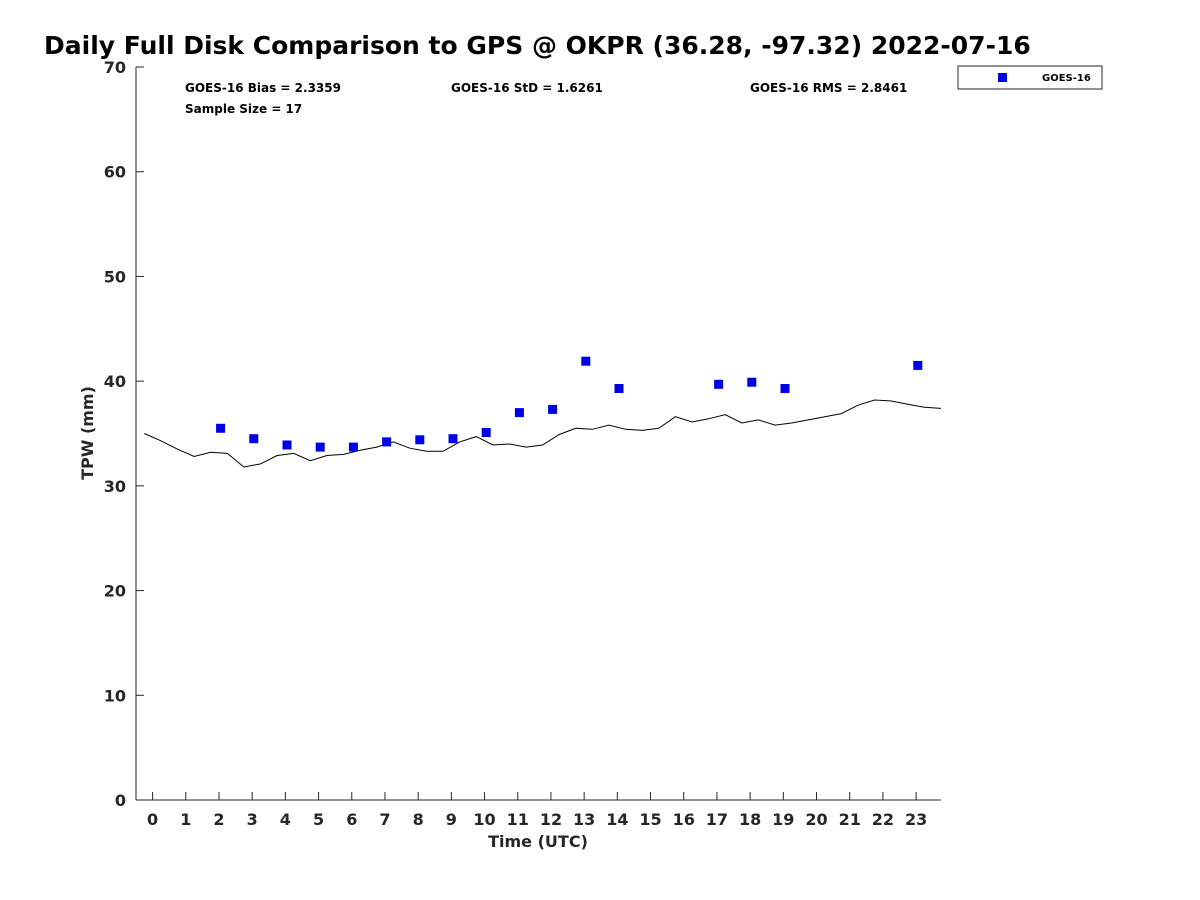 Image resolution: width=1200 pixels, height=900 pixels. What do you see at coordinates (87, 433) in the screenshot?
I see `y-axis-label: TPW (mm)` at bounding box center [87, 433].